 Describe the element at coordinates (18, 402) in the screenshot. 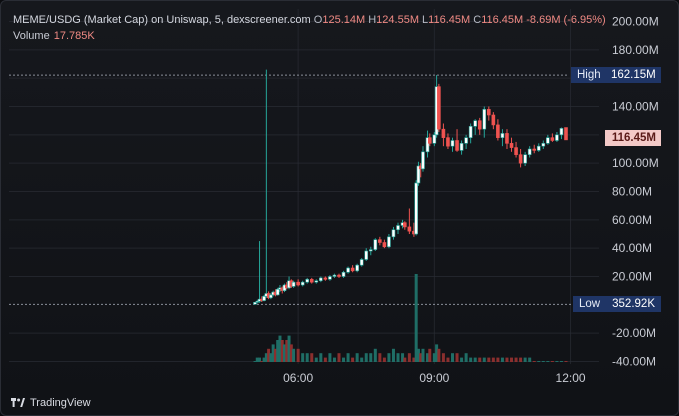

I see `tradingview-logo-icon` at that location.